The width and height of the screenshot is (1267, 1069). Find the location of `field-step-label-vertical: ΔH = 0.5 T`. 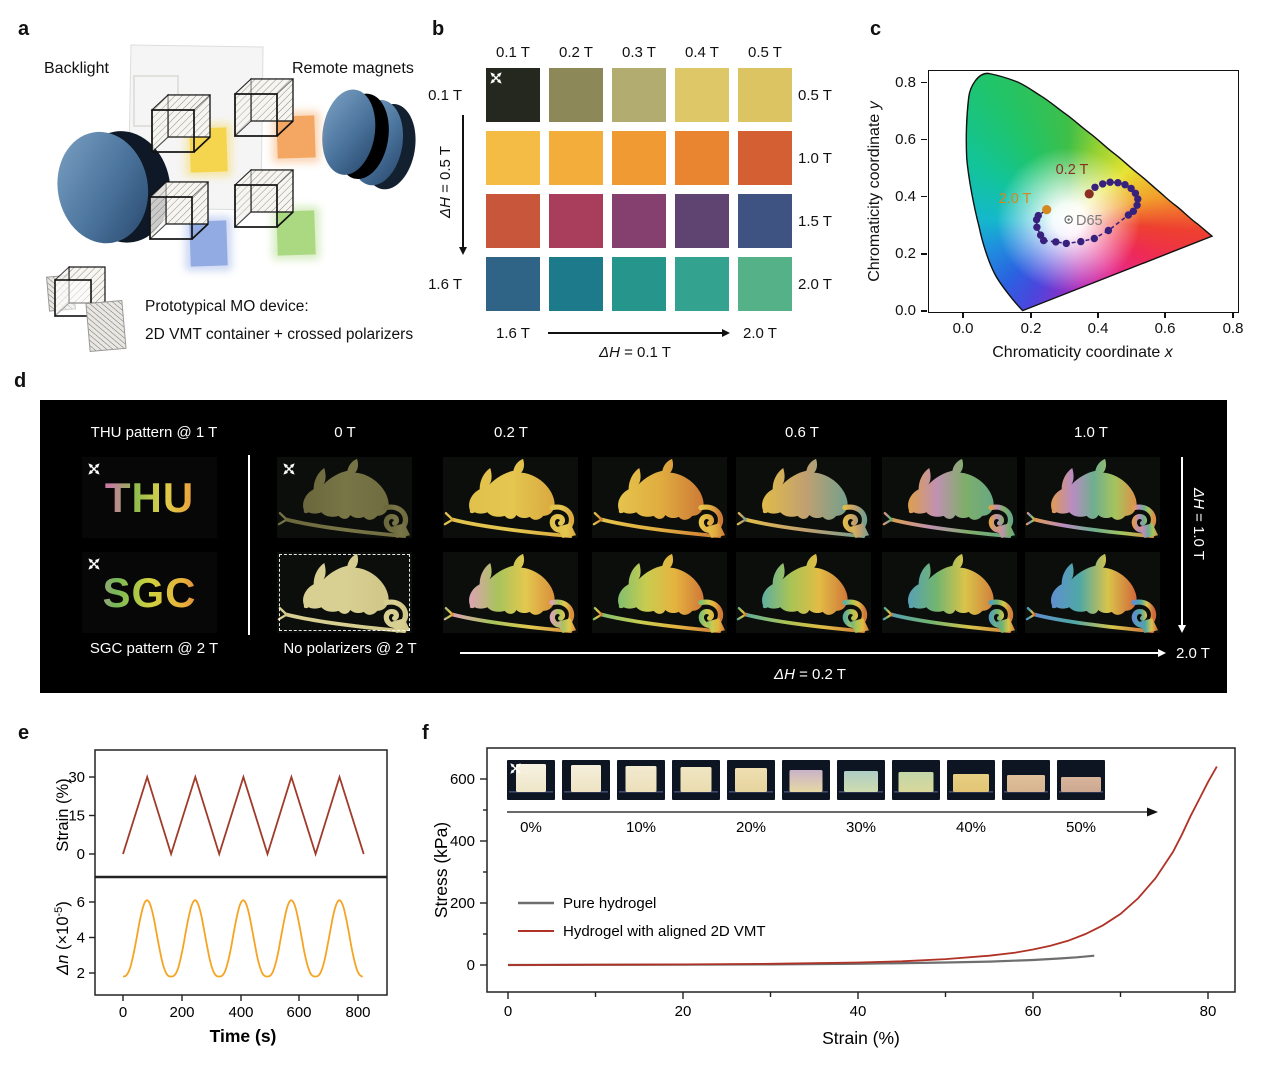

field-step-label-vertical: ΔH = 0.5 T is located at coordinates (445, 182).